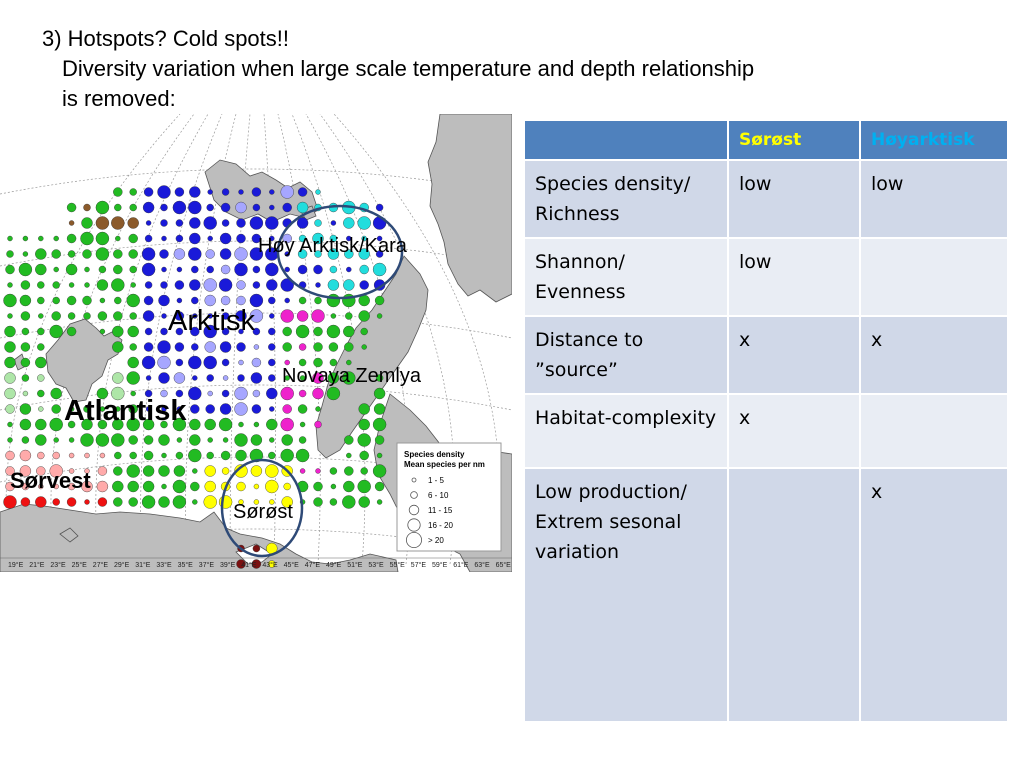  What do you see at coordinates (766, 199) in the screenshot?
I see `table-row: Species density/ Richness low low` at bounding box center [766, 199].